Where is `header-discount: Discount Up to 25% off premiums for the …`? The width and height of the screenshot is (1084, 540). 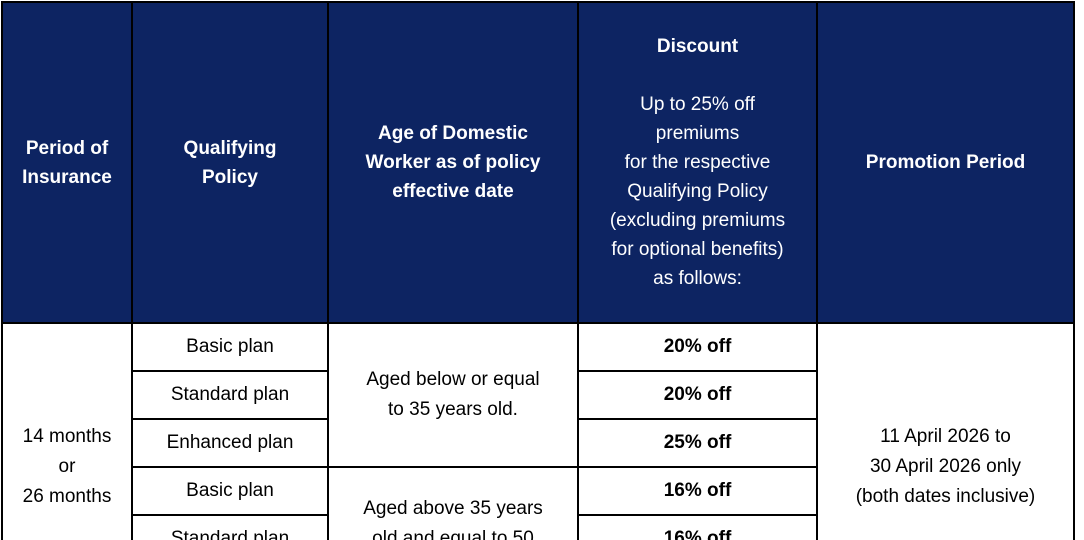
header-discount: Discount Up to 25% off premiums for the … is located at coordinates (697, 162).